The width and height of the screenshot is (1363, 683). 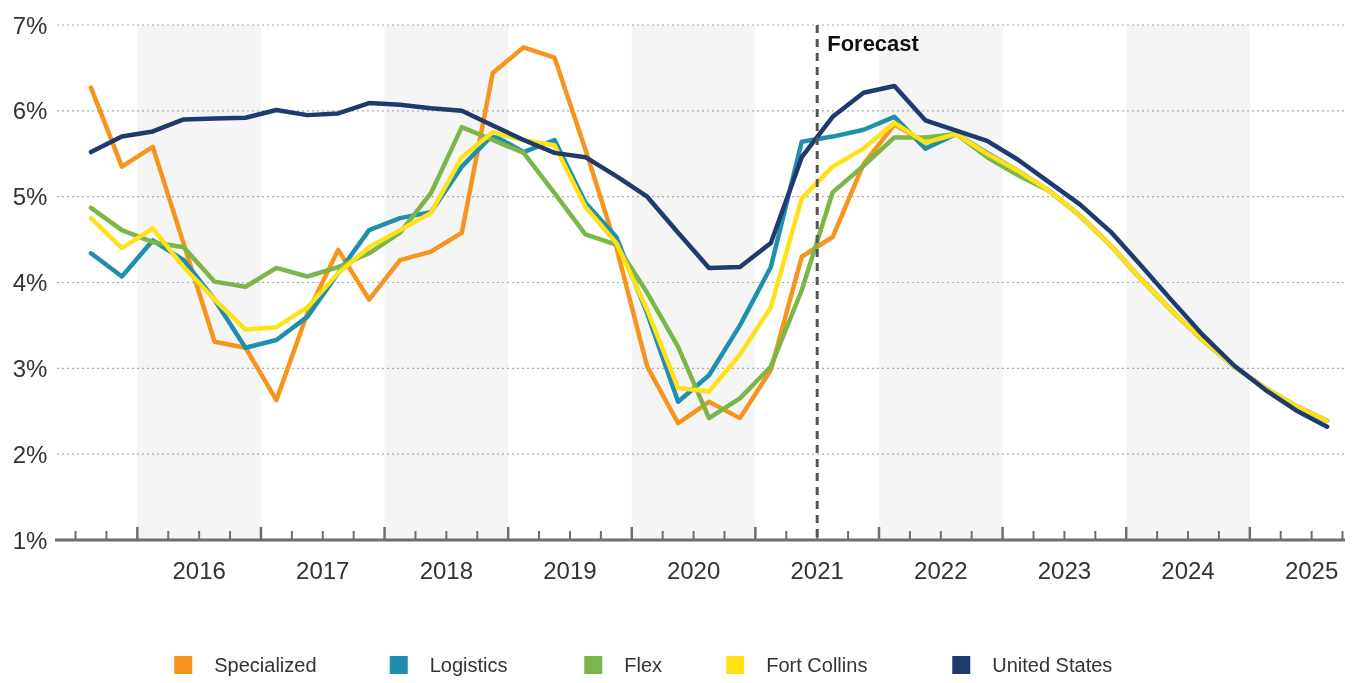 What do you see at coordinates (30, 197) in the screenshot?
I see `y-tick-label: 5%` at bounding box center [30, 197].